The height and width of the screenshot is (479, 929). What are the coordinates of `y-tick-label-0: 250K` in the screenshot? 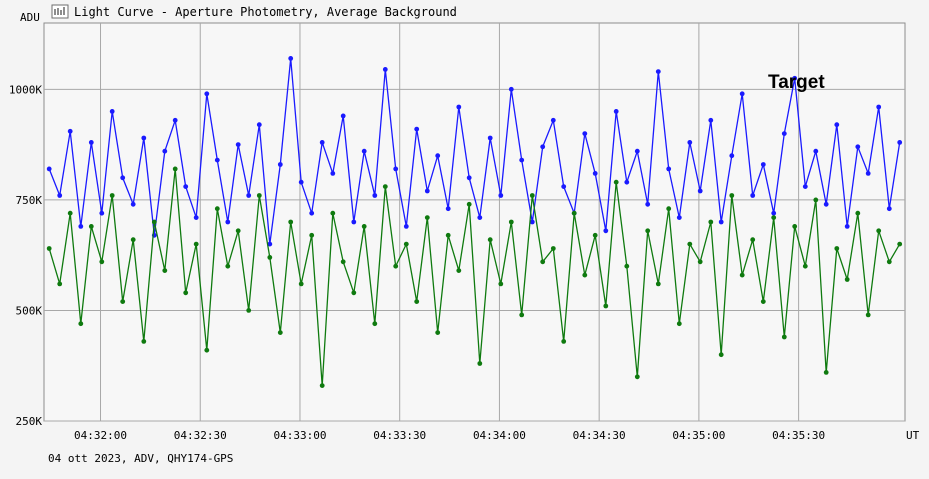 It's located at (29, 421).